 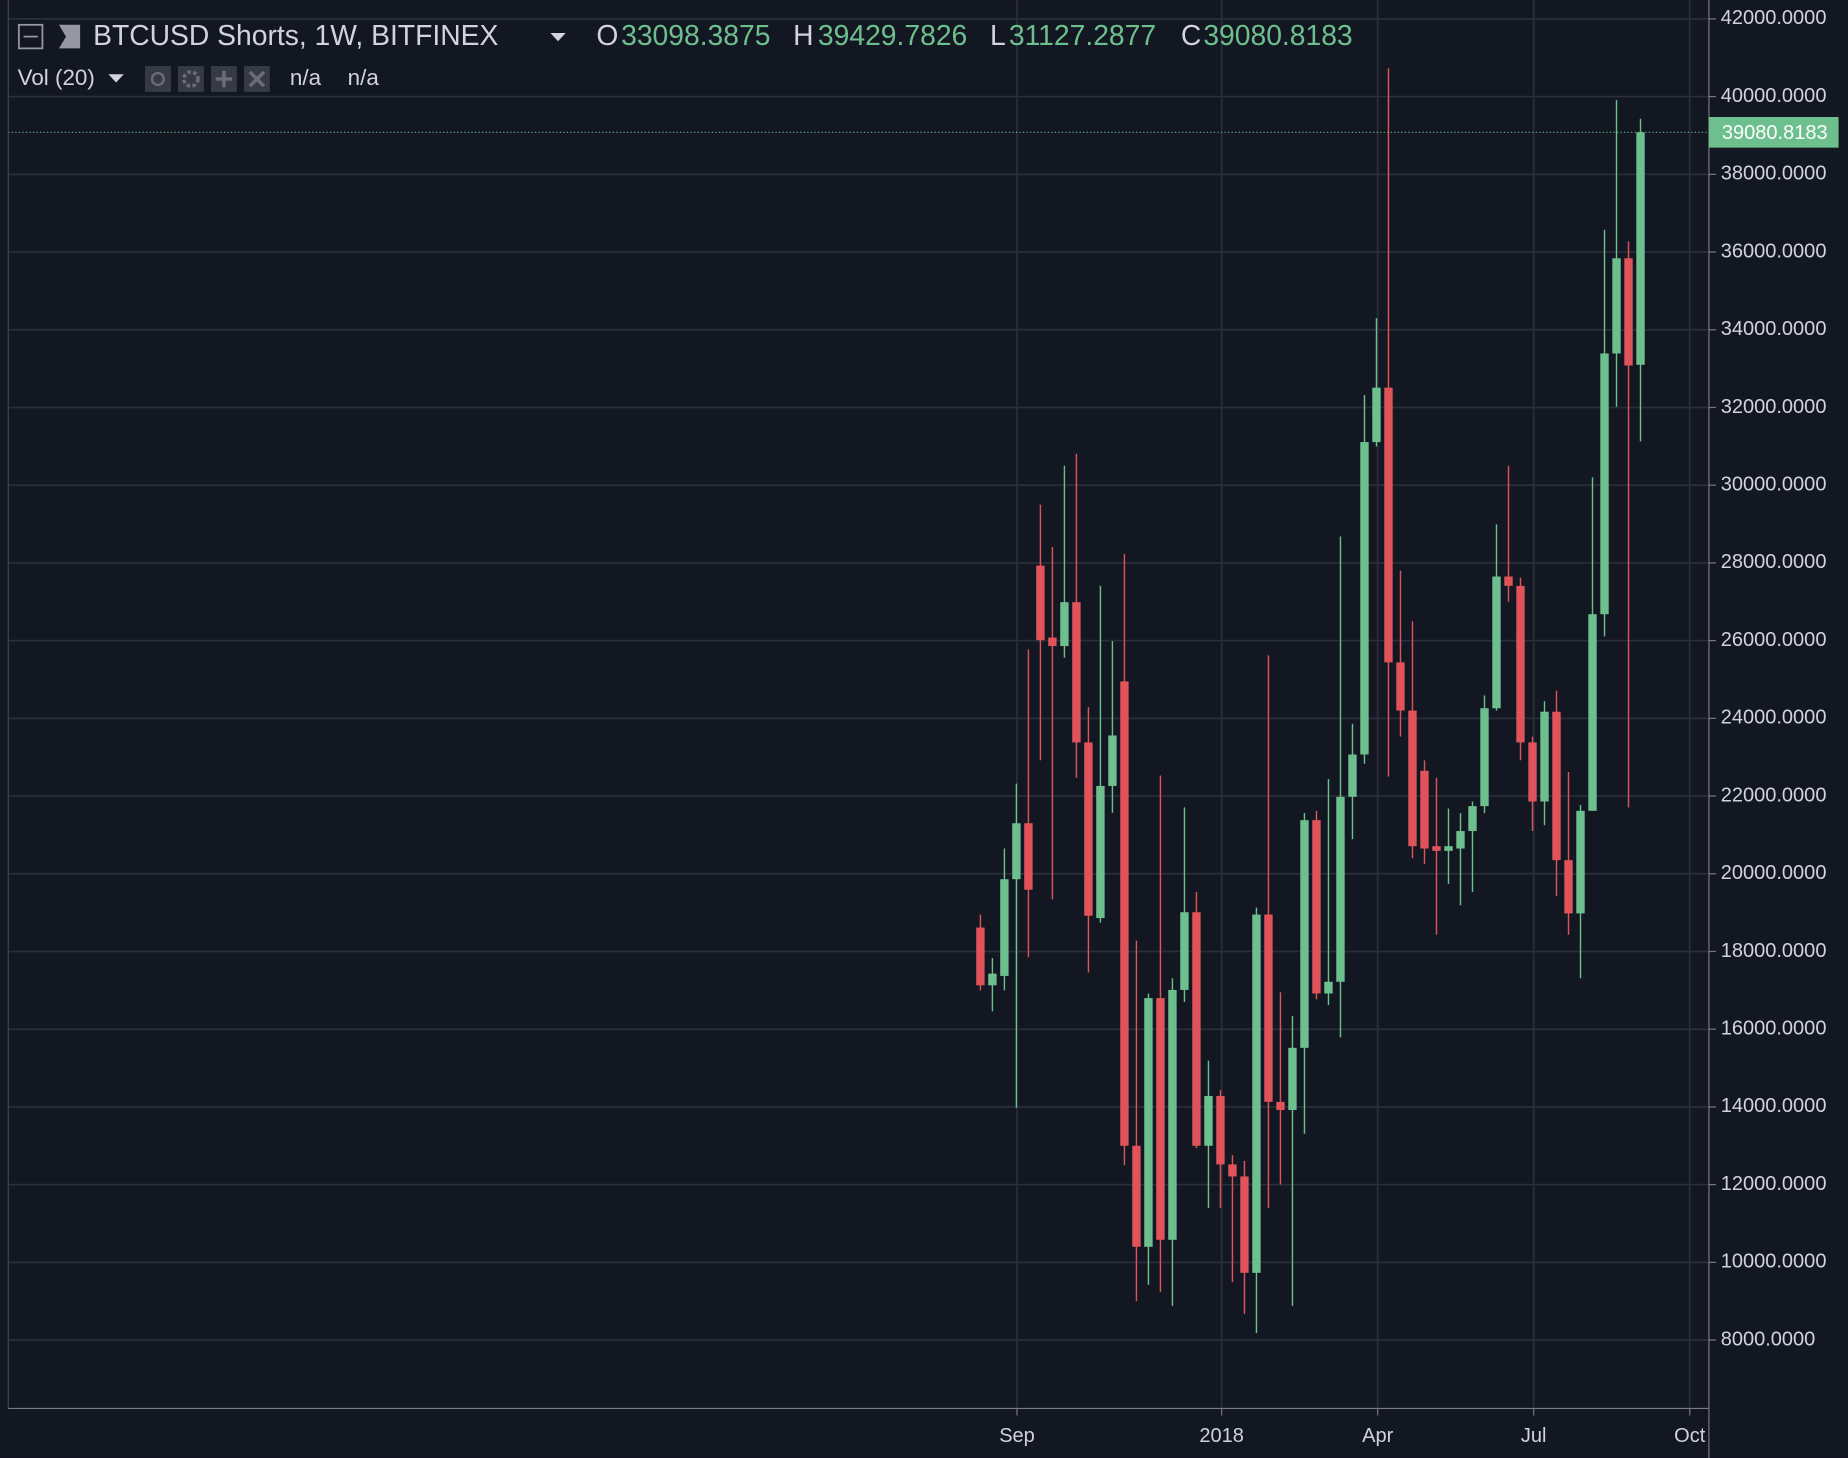 What do you see at coordinates (1774, 1106) in the screenshot?
I see `y-tick-label: 14000.0000` at bounding box center [1774, 1106].